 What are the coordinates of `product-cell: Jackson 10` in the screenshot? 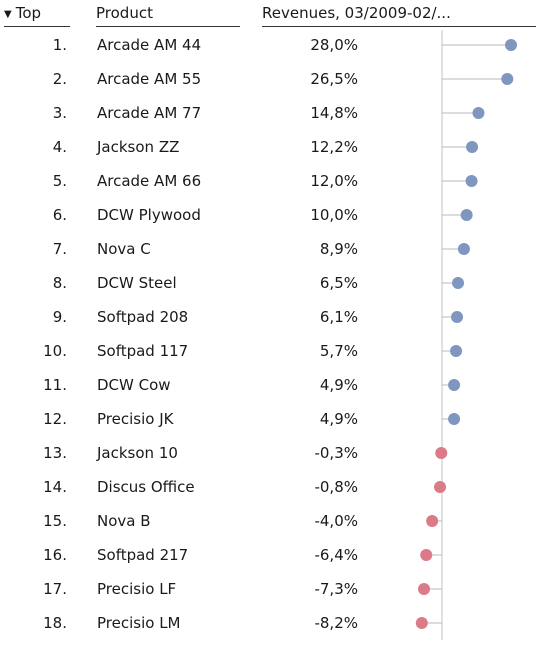 It's located at (137, 453).